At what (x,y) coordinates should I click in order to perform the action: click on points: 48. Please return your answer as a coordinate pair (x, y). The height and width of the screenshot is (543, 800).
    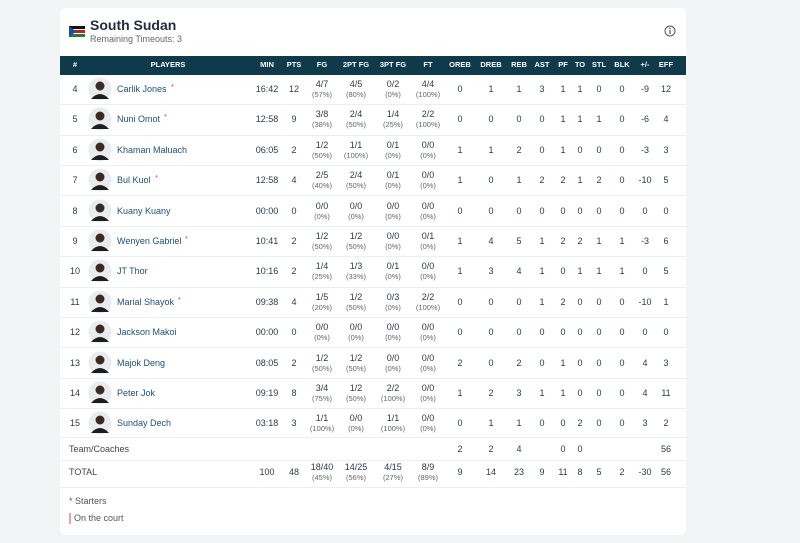
    Looking at the image, I should click on (294, 472).